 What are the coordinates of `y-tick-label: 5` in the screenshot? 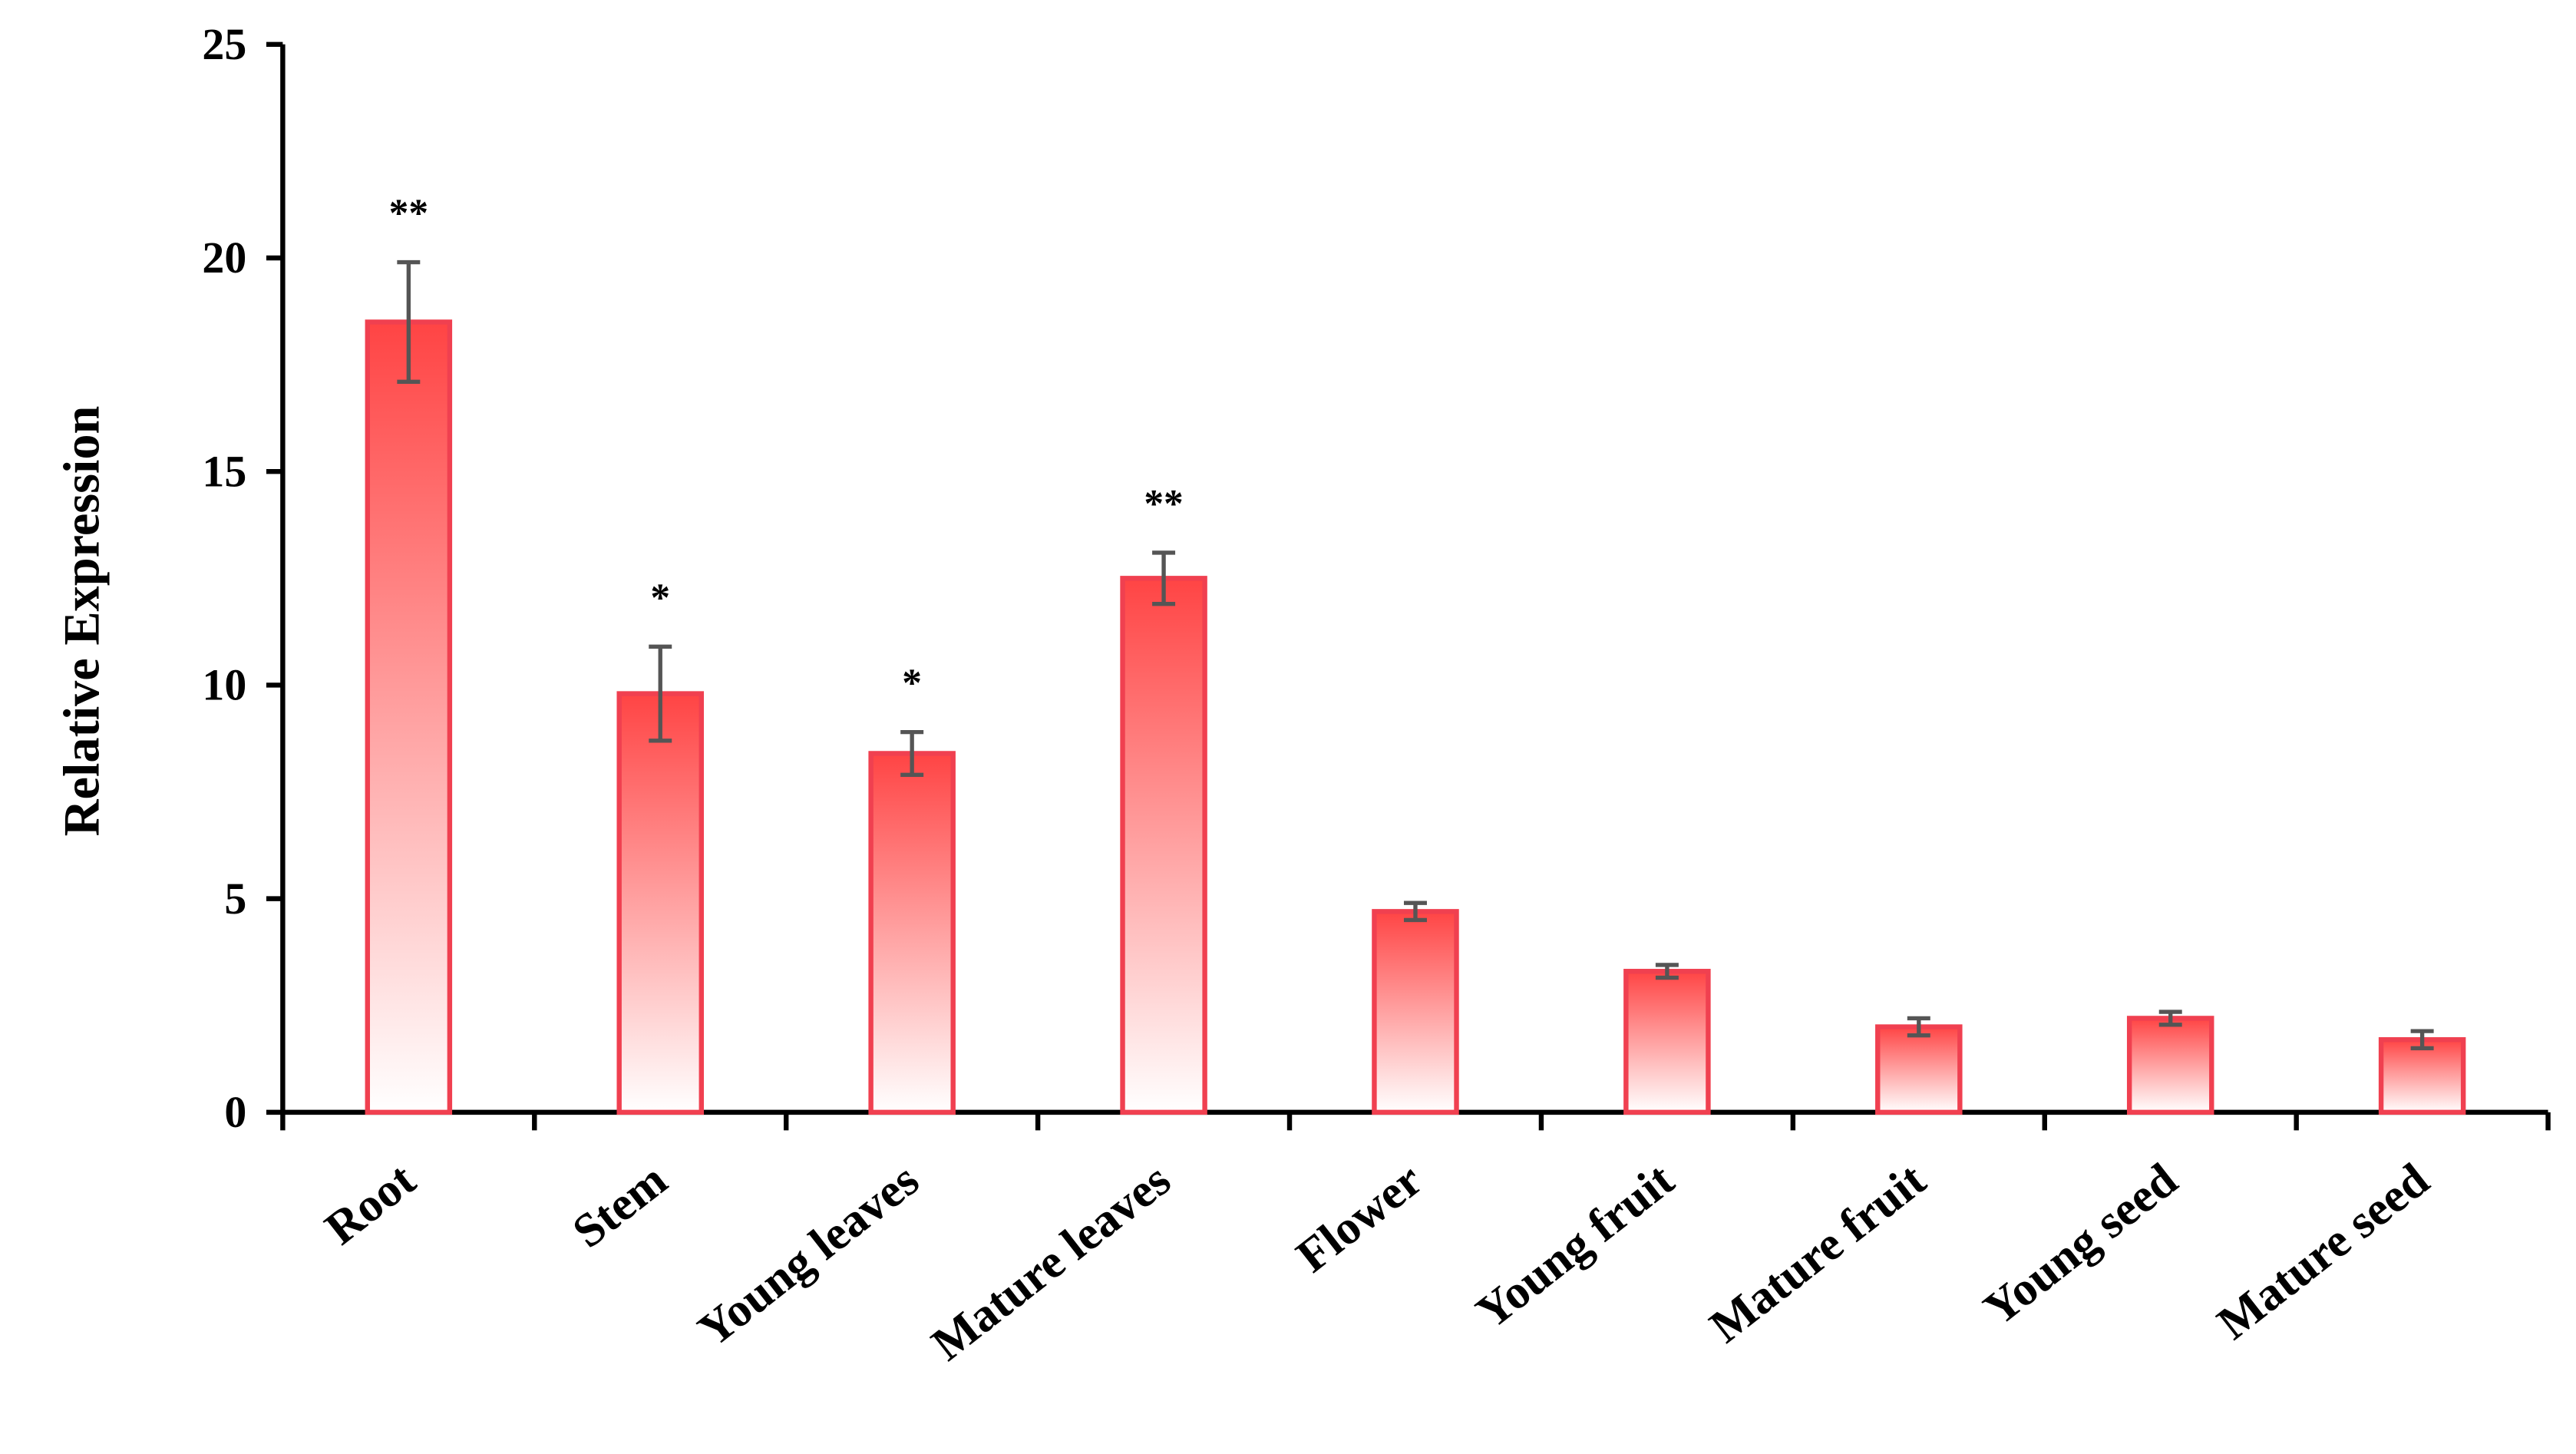 It's located at (235, 899).